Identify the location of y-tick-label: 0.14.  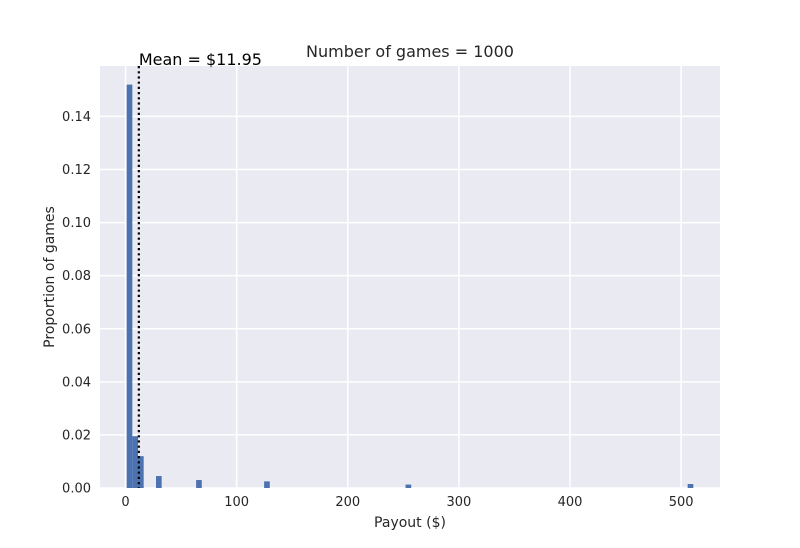
(76, 117).